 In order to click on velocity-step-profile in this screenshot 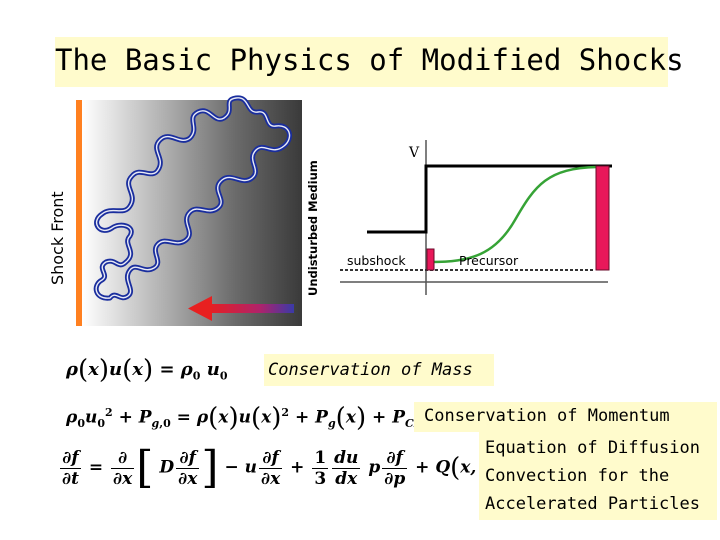, I will do `click(489, 199)`.